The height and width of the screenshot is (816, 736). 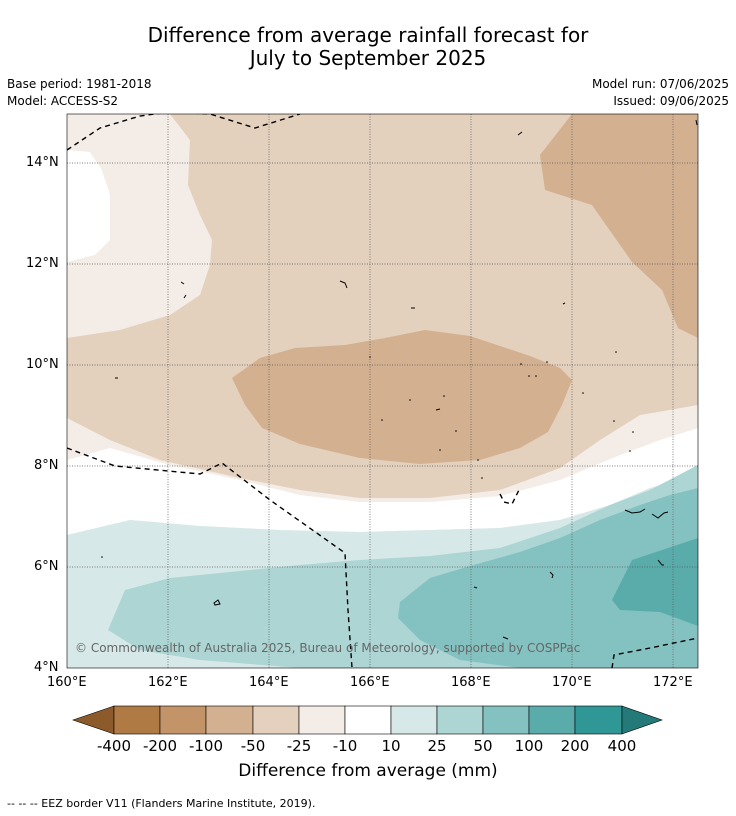 What do you see at coordinates (673, 682) in the screenshot?
I see `lon-tick-172e: 172°E` at bounding box center [673, 682].